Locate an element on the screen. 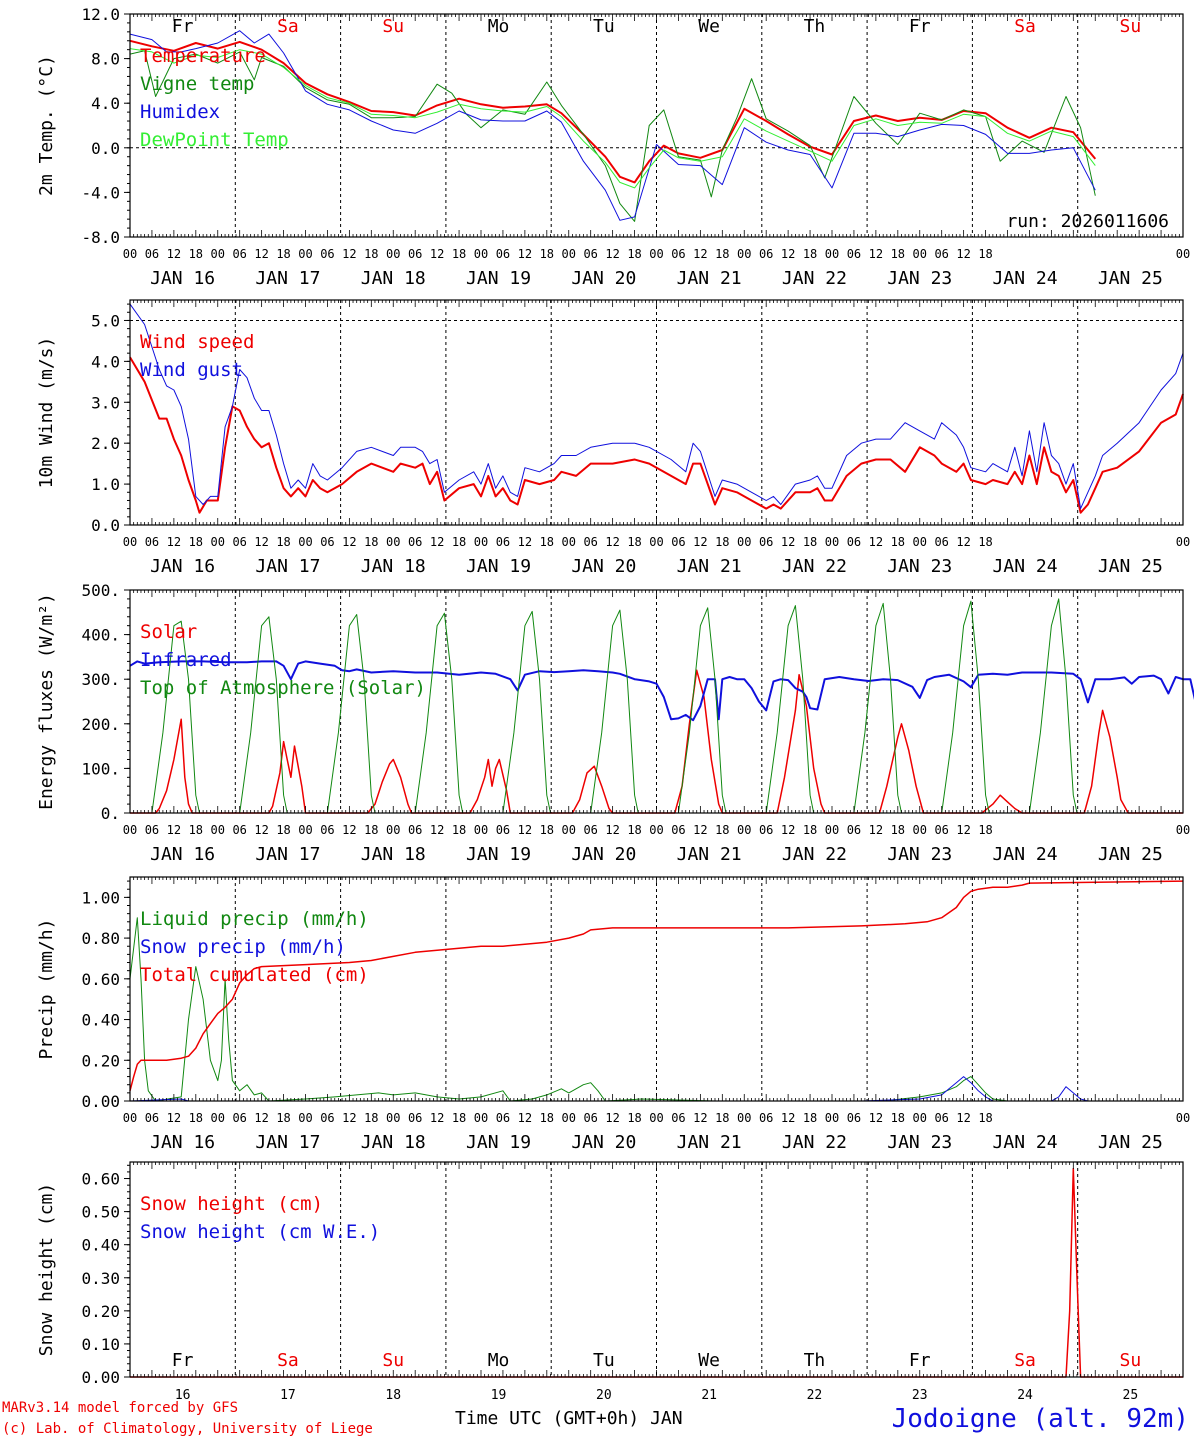 The width and height of the screenshot is (1194, 1440). x-day-number: 21 is located at coordinates (709, 1395).